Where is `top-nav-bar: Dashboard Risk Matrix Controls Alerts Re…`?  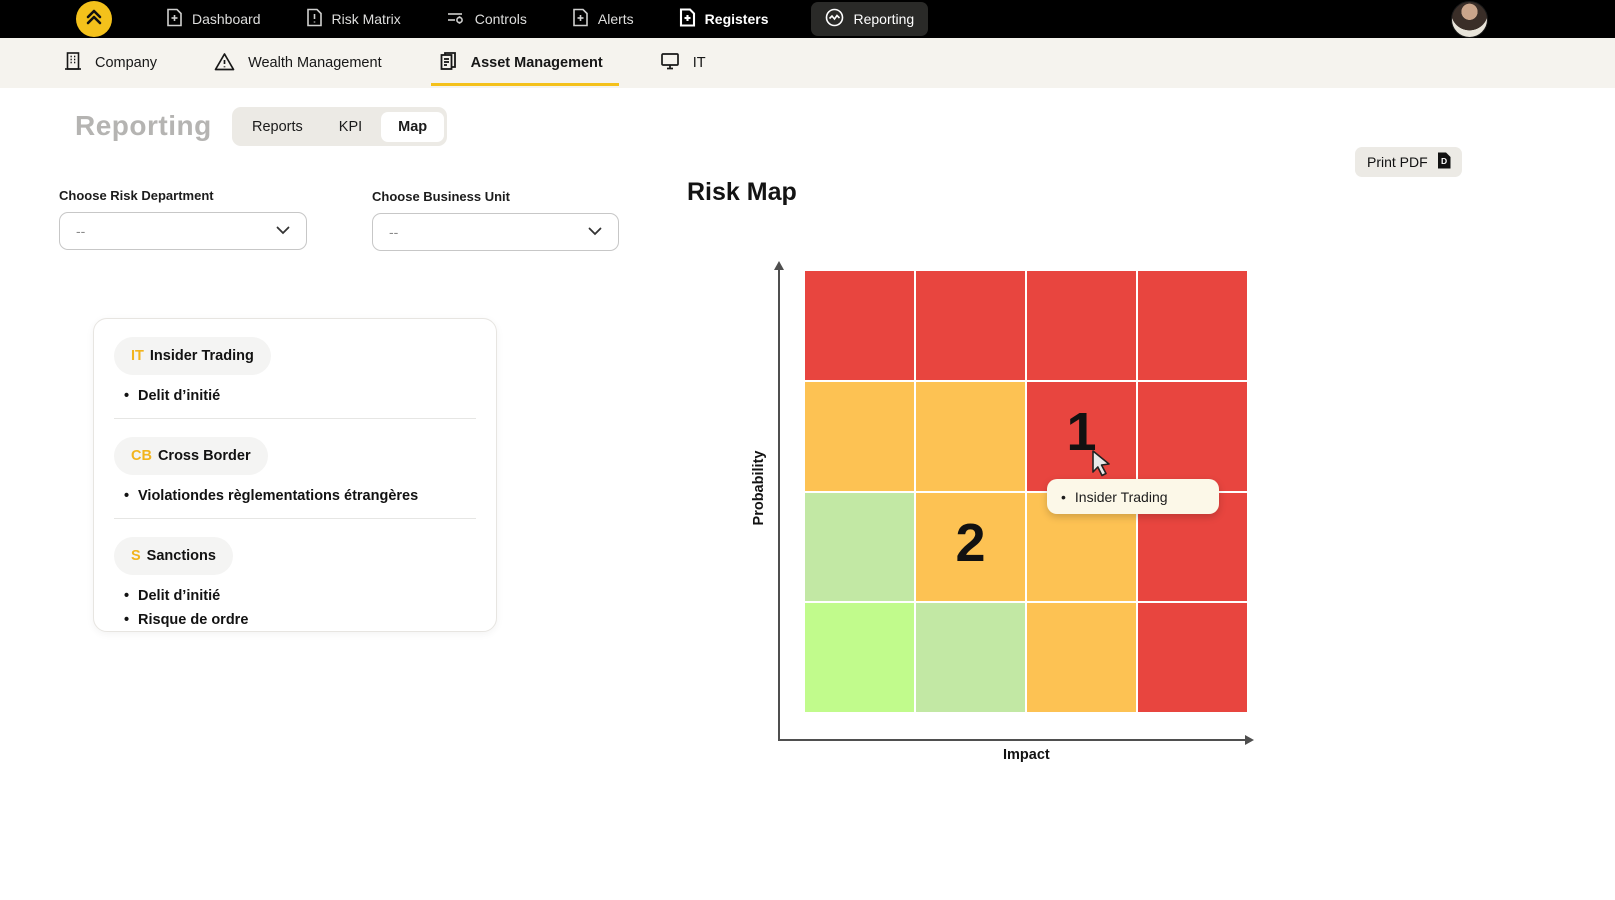 top-nav-bar: Dashboard Risk Matrix Controls Alerts Re… is located at coordinates (807, 19).